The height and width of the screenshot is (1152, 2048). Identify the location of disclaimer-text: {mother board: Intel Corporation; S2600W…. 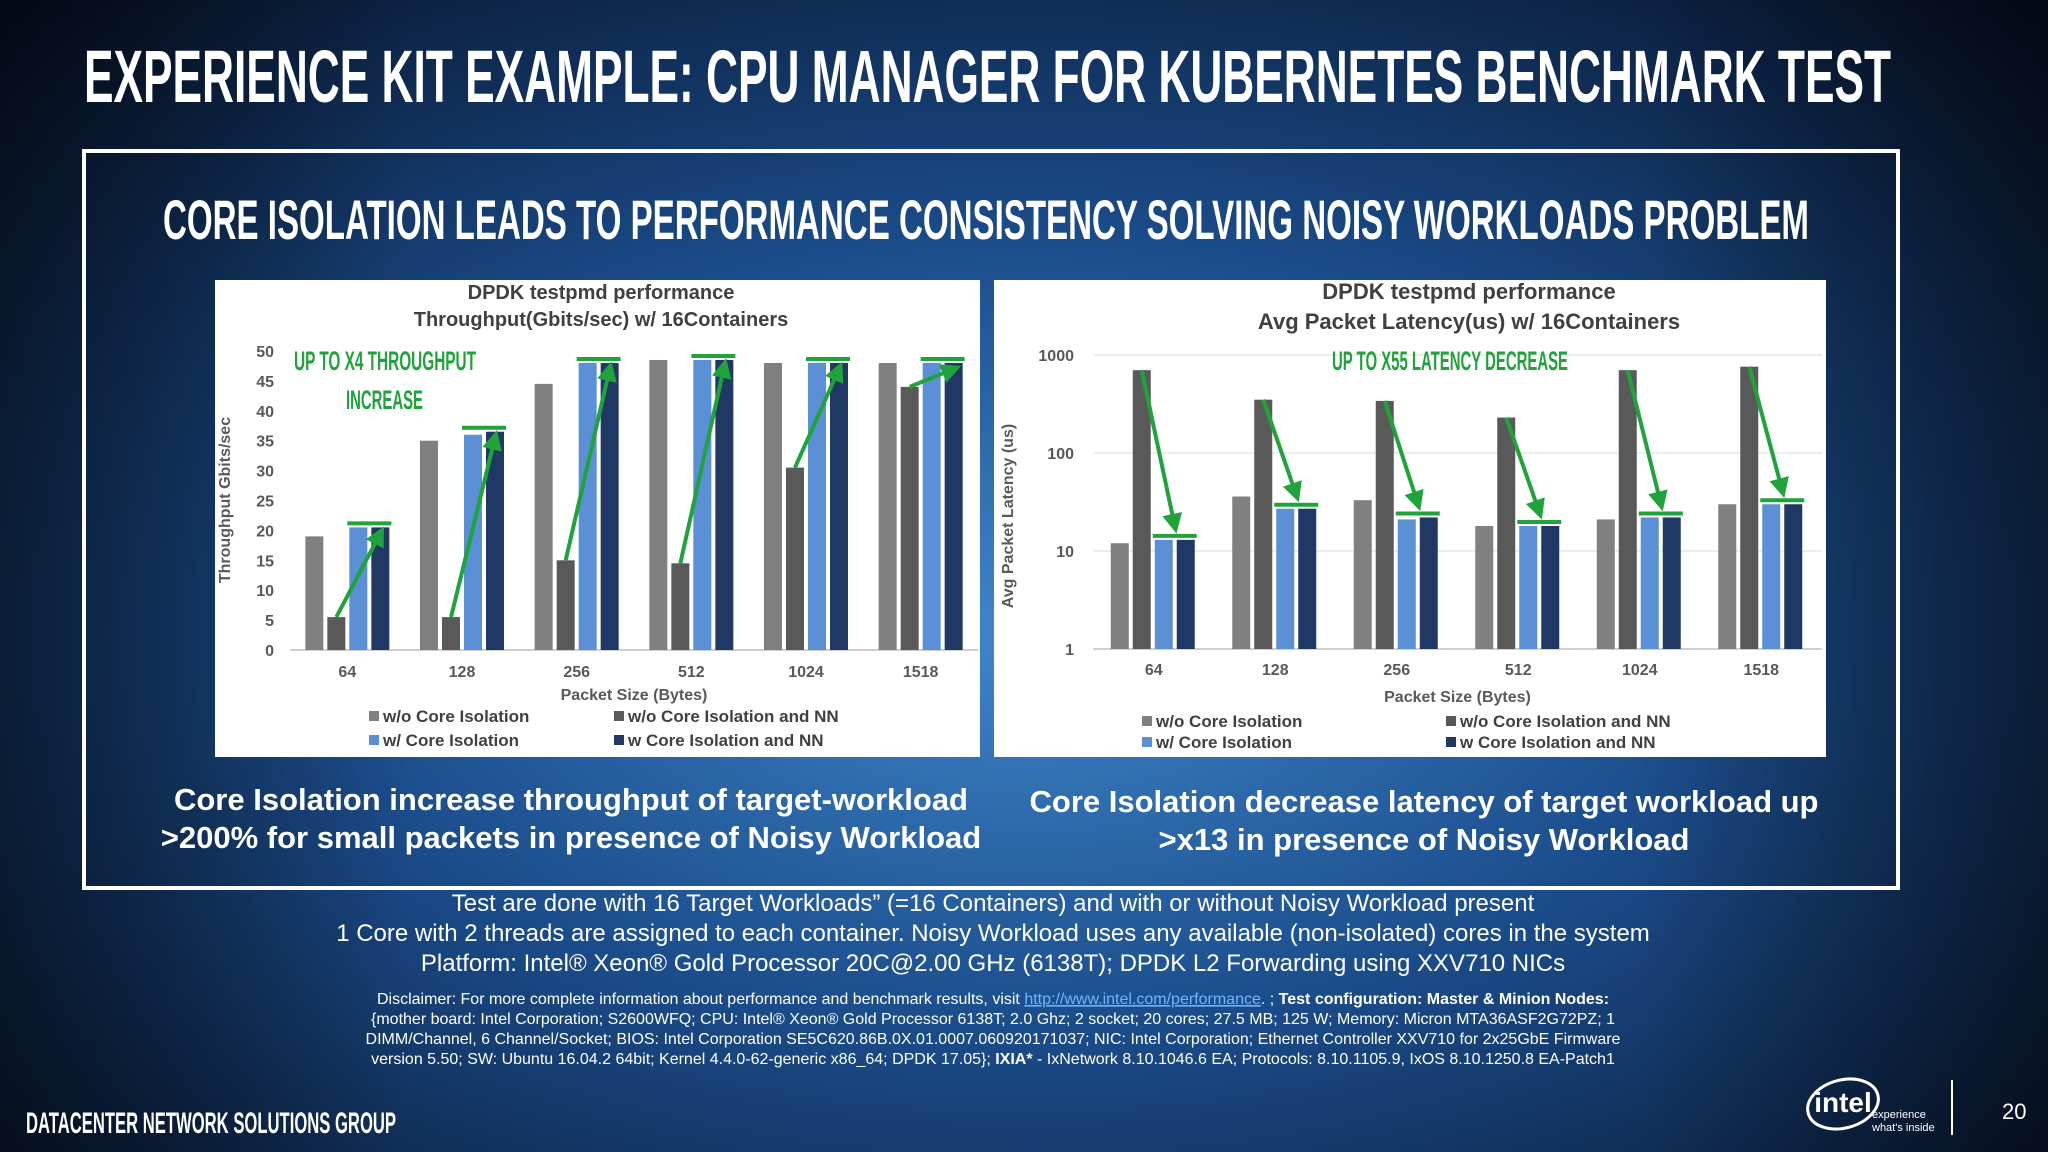
(993, 1019).